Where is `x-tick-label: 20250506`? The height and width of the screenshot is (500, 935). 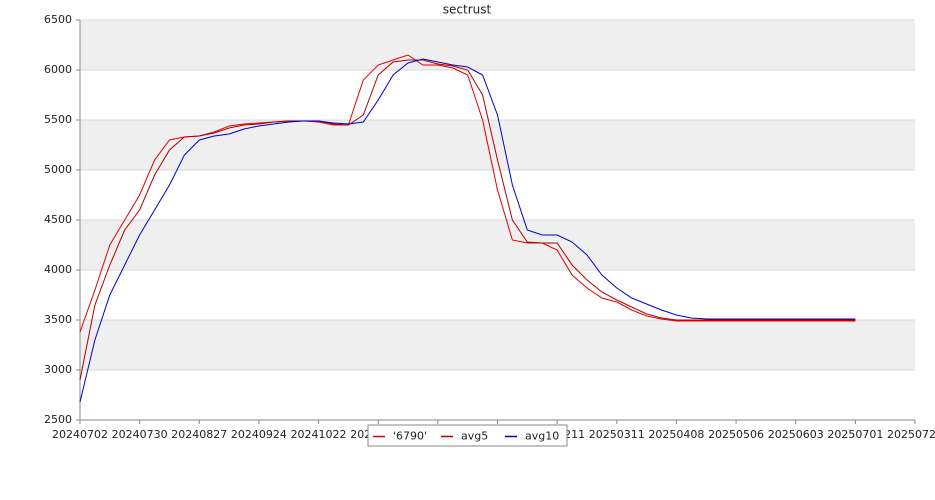 x-tick-label: 20250506 is located at coordinates (736, 434).